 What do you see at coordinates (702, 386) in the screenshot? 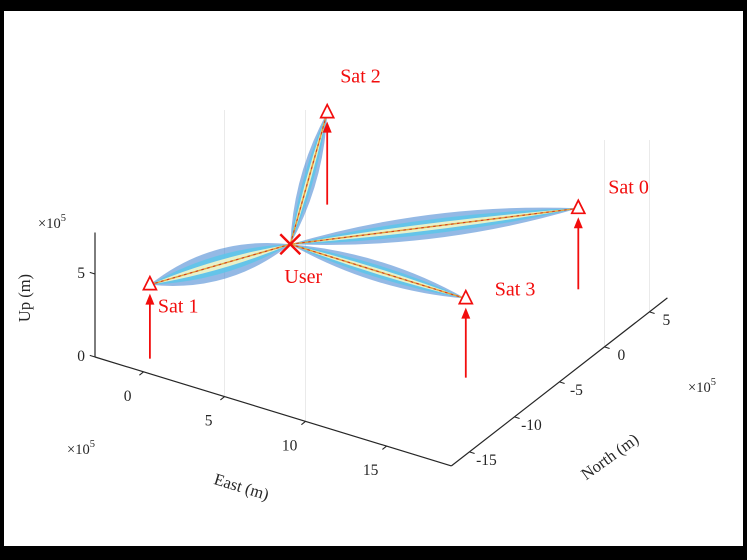
I see `north-exponent-label: ×10⁵` at bounding box center [702, 386].